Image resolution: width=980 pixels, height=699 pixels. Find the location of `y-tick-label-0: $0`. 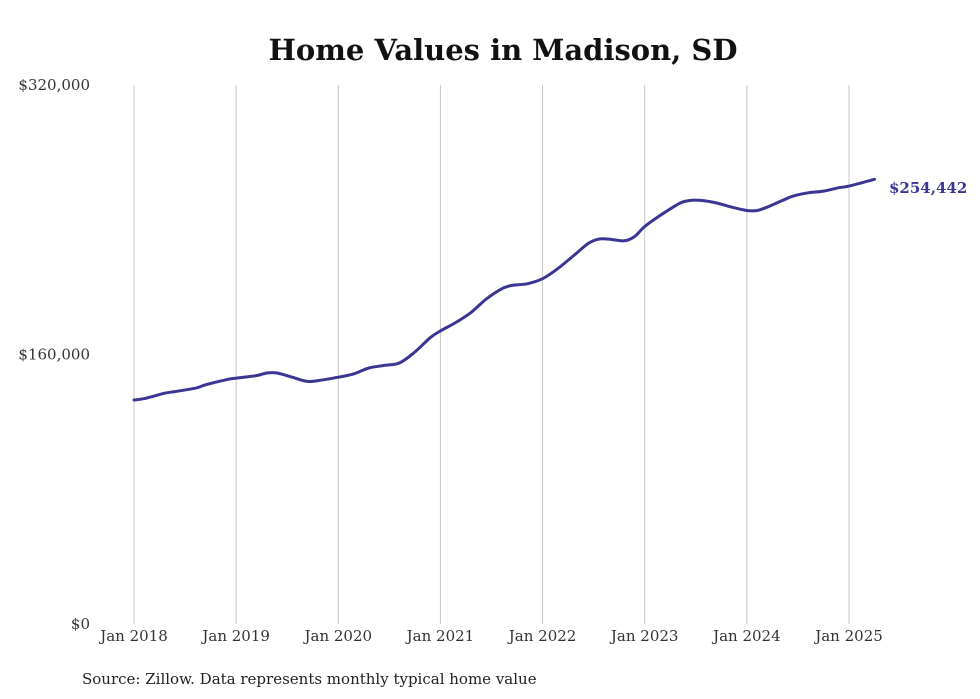

y-tick-label-0: $0 is located at coordinates (80, 624).